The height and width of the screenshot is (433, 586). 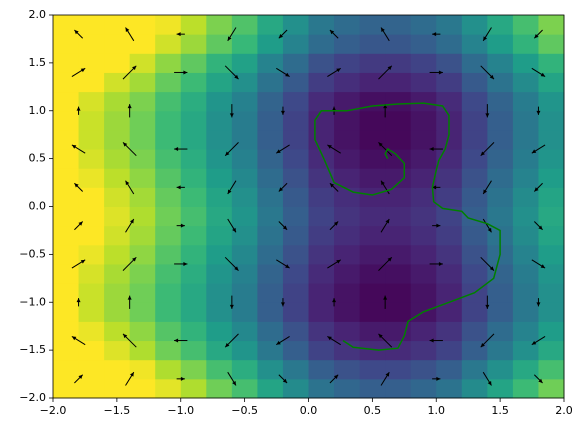 I want to click on y-tick-label: −1.0, so click(x=32, y=301).